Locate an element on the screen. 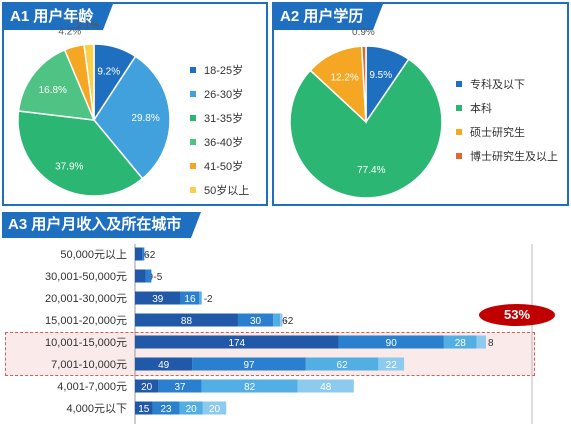 This screenshot has height=427, width=571. bar-value-label: 49 is located at coordinates (164, 365).